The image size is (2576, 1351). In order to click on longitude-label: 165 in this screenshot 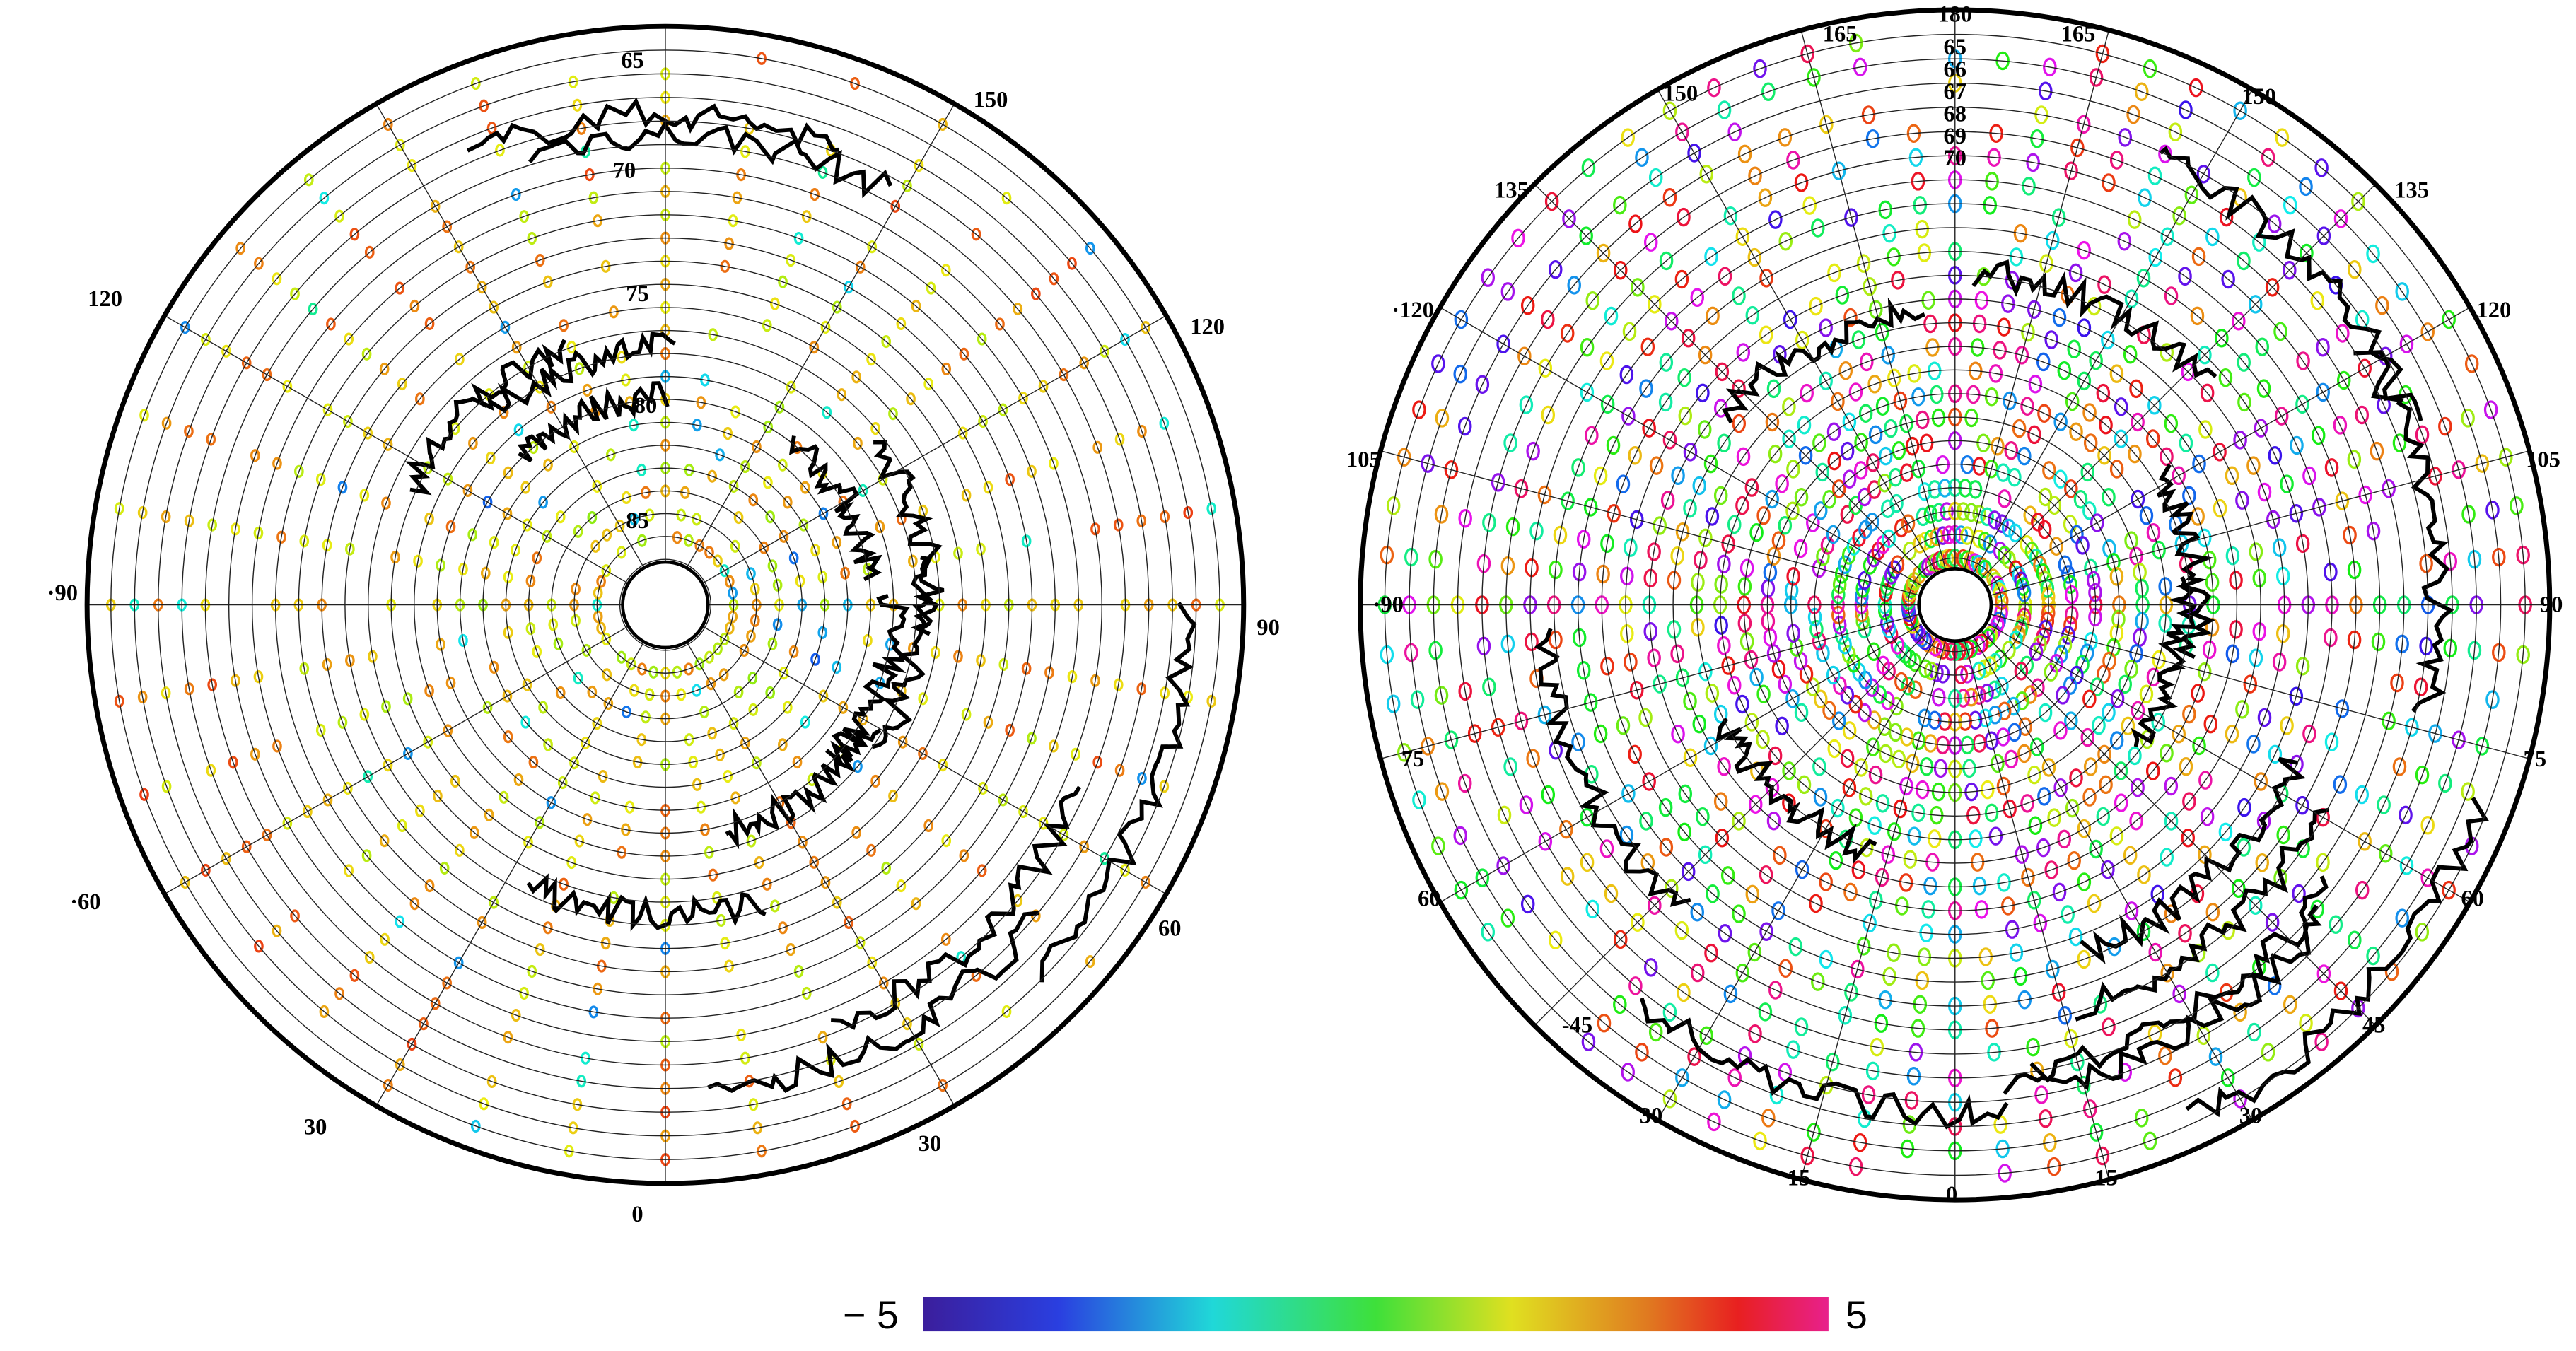, I will do `click(1840, 34)`.